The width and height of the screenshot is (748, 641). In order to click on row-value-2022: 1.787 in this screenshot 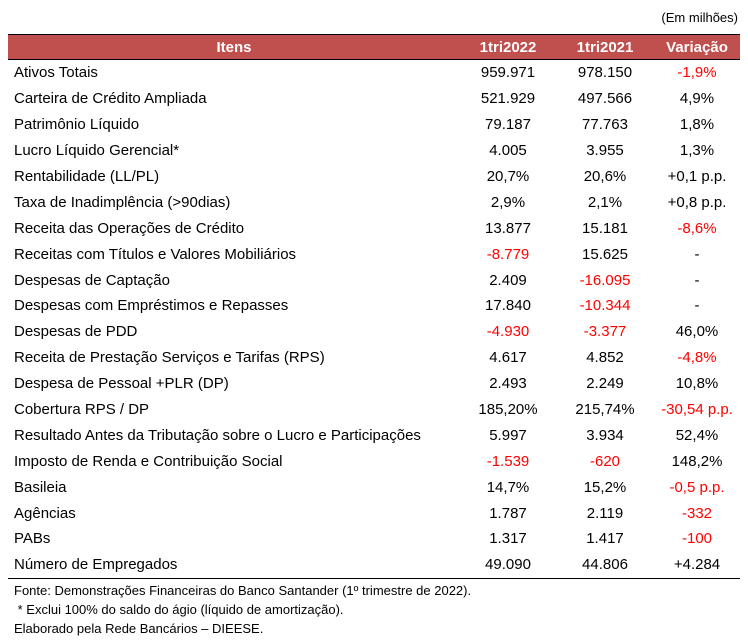, I will do `click(508, 513)`.